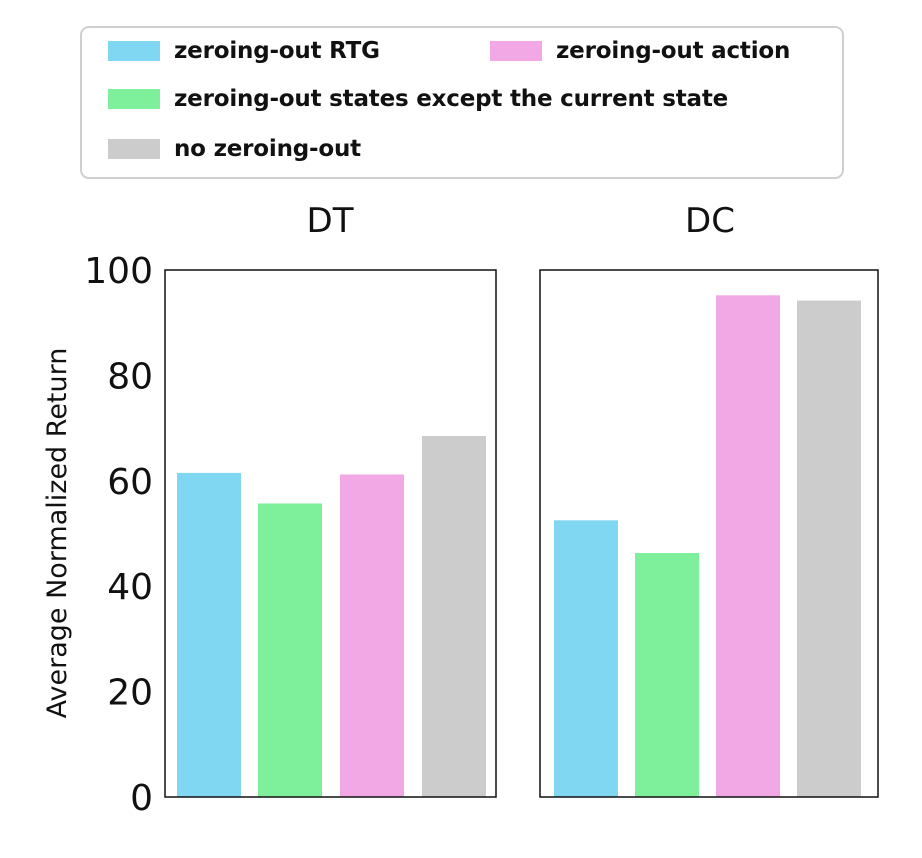  What do you see at coordinates (516, 51) in the screenshot?
I see `legend-swatch-action` at bounding box center [516, 51].